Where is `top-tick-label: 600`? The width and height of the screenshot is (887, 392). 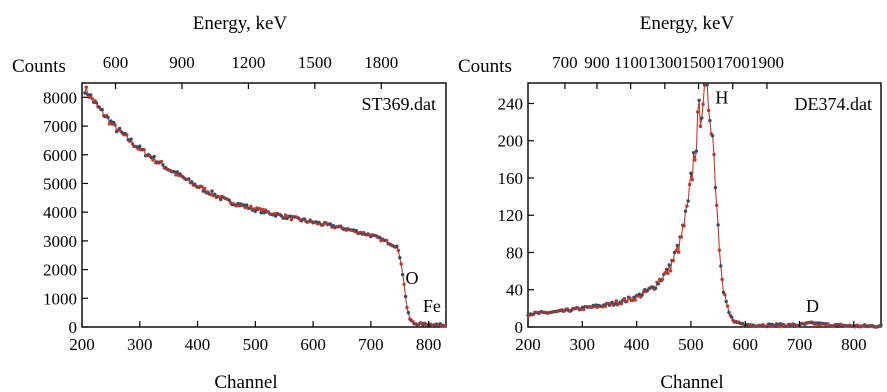
top-tick-label: 600 is located at coordinates (116, 62).